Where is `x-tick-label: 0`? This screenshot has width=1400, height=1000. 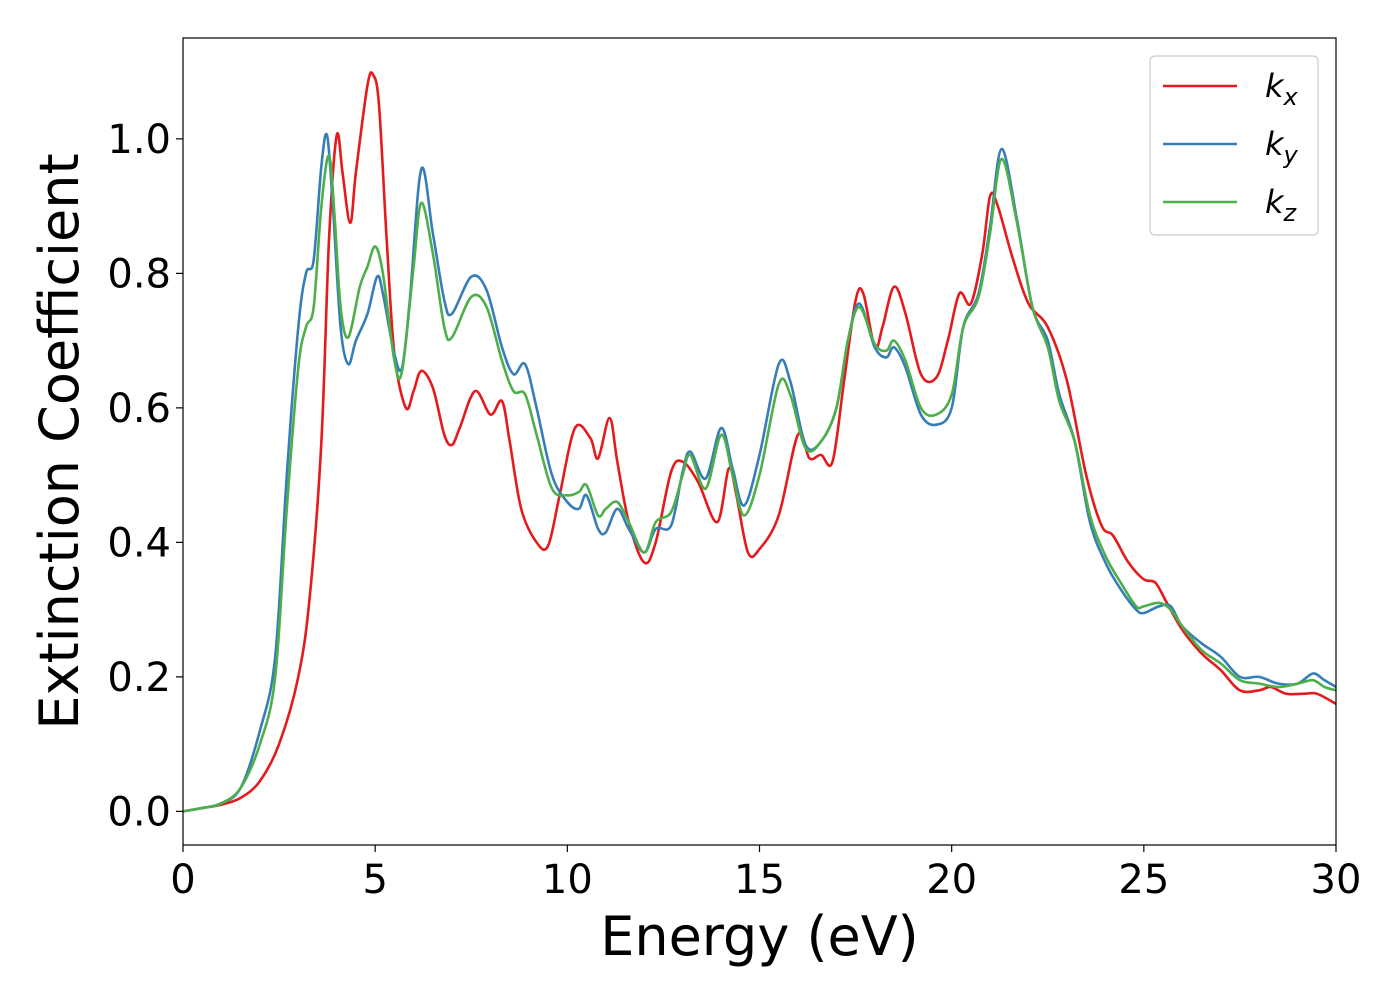
x-tick-label: 0 is located at coordinates (182, 880).